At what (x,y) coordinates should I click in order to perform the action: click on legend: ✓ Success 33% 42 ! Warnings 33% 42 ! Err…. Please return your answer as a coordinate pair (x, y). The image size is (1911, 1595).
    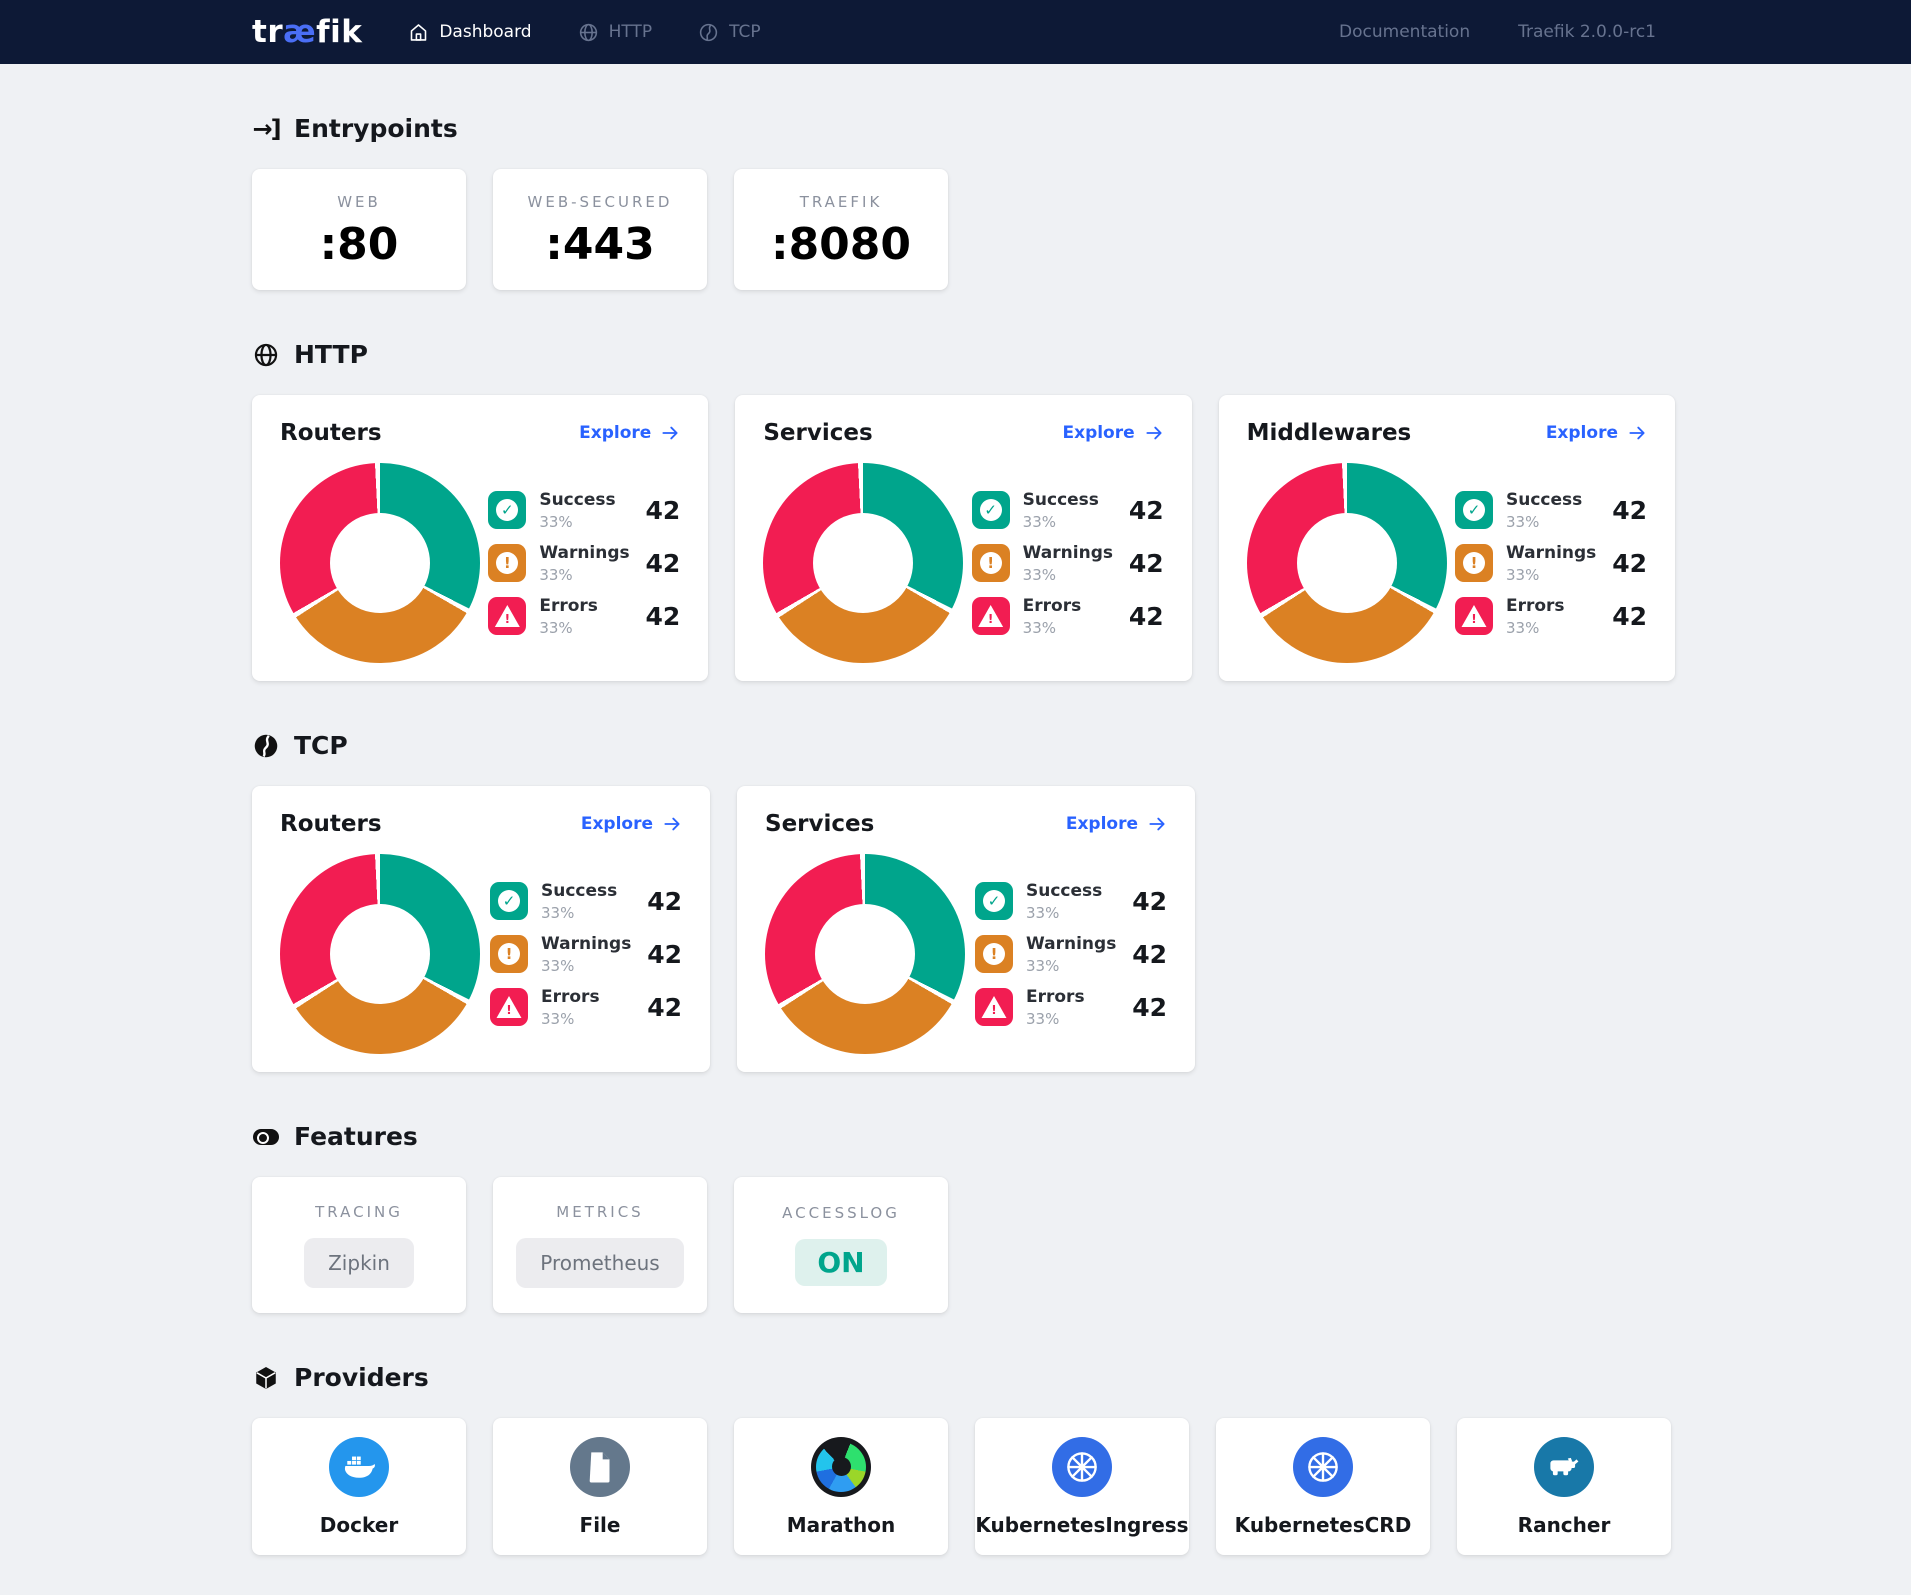
    Looking at the image, I should click on (1071, 954).